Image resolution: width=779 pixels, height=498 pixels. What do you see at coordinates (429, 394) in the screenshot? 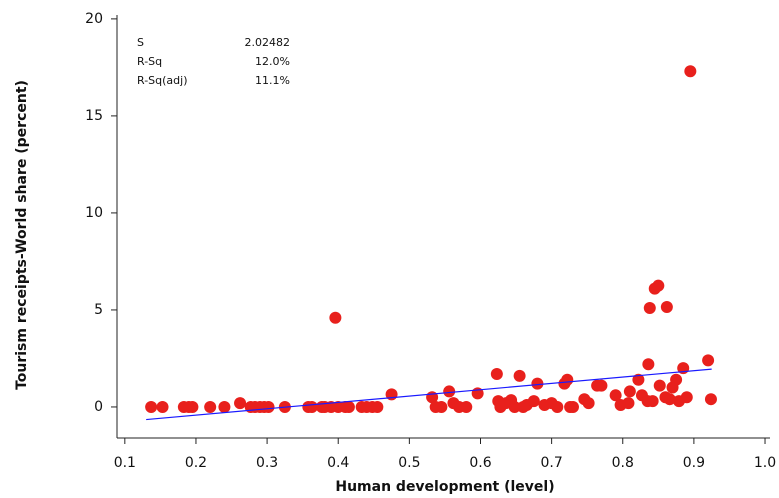
I see `fit-line` at bounding box center [429, 394].